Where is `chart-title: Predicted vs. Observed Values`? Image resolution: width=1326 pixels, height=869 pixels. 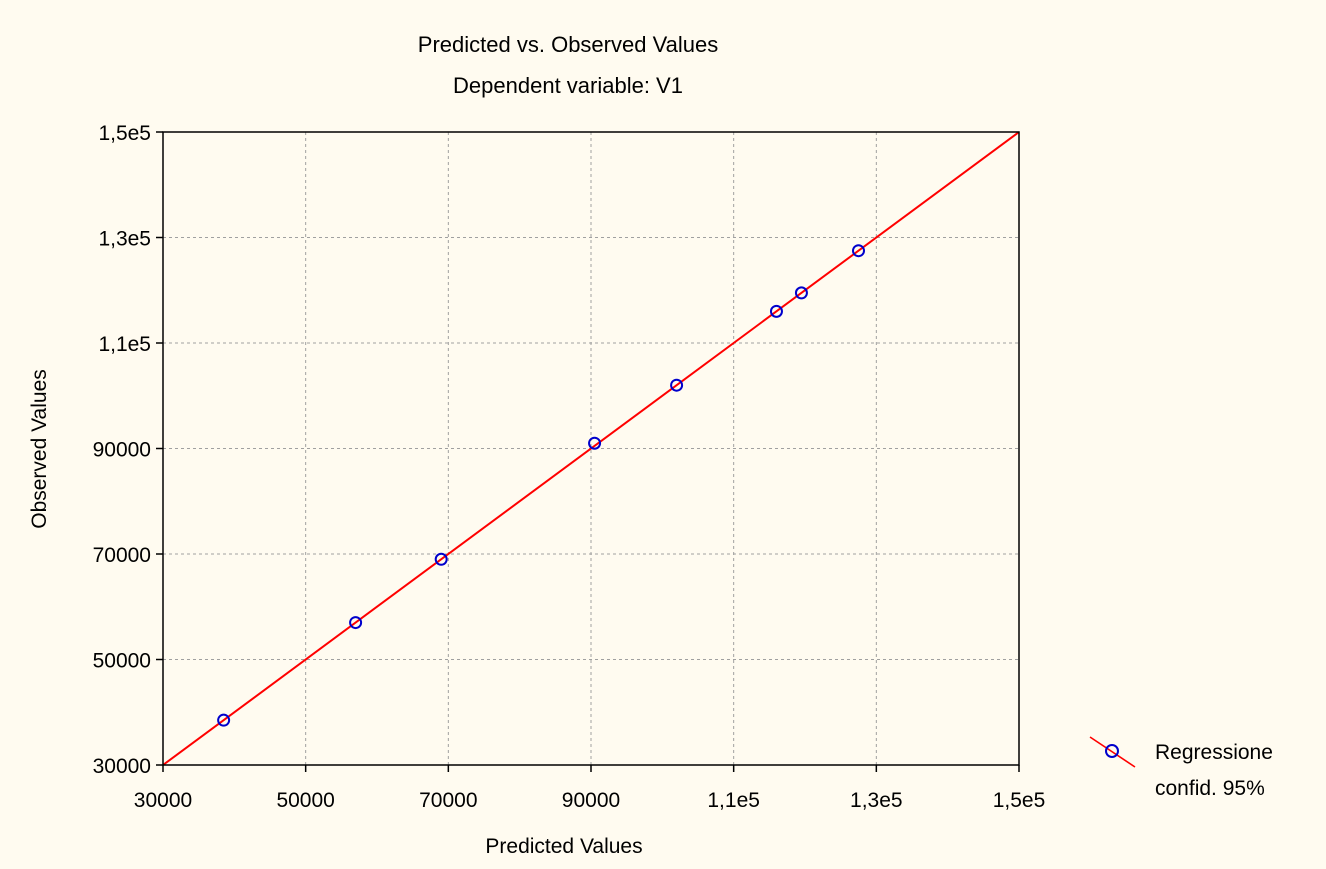 chart-title: Predicted vs. Observed Values is located at coordinates (568, 44).